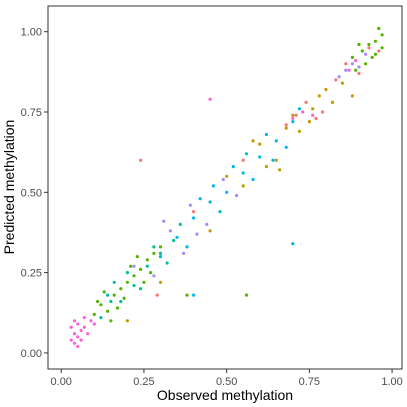  What do you see at coordinates (31, 33) in the screenshot?
I see `y-tick-label: 1.00` at bounding box center [31, 33].